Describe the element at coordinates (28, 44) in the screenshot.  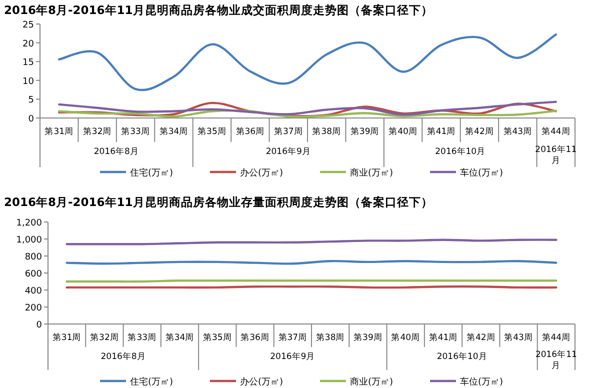
I see `y-tick-label: 20` at that location.